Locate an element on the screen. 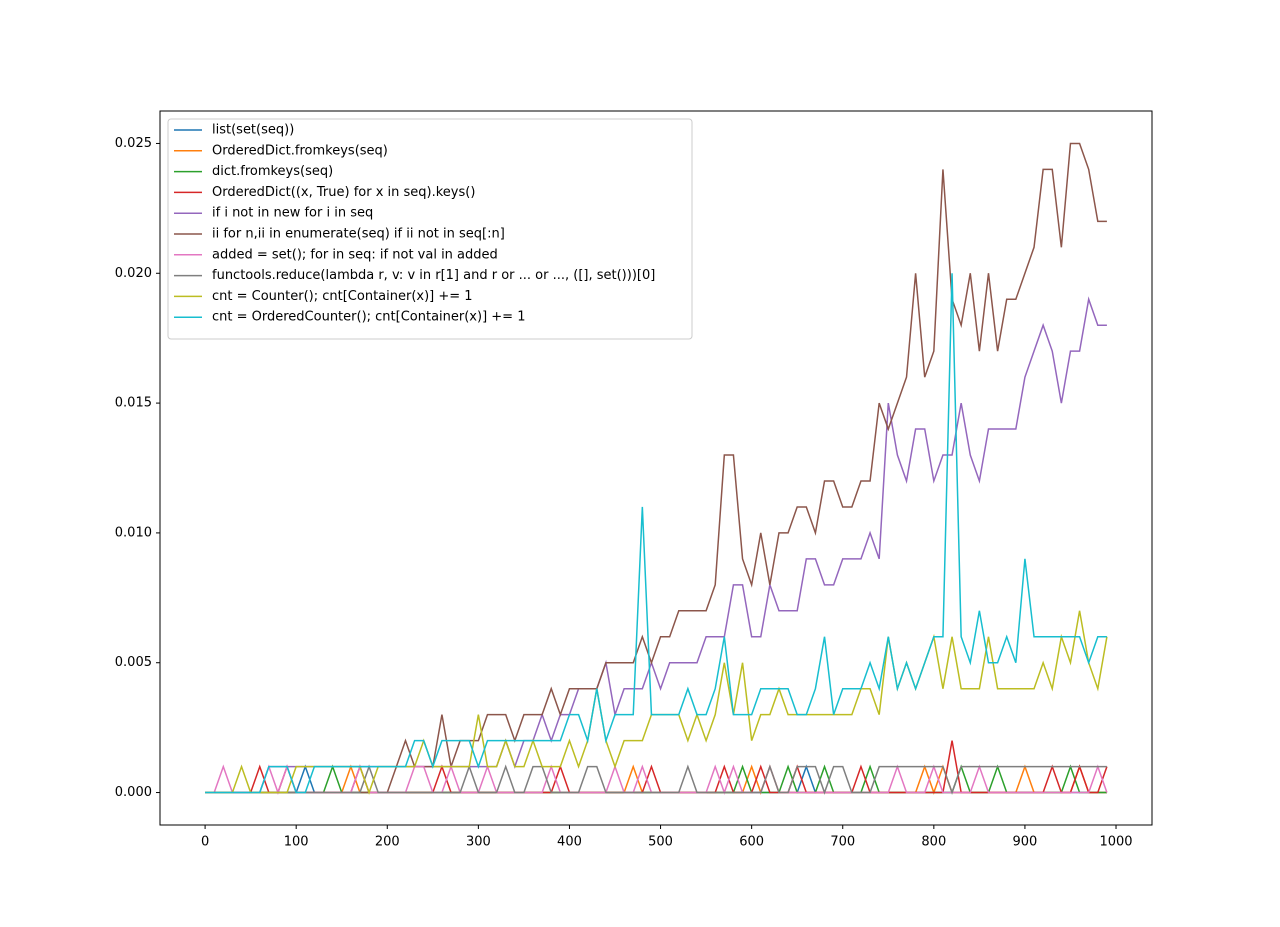  legend-label: list(set(seq)) is located at coordinates (253, 130).